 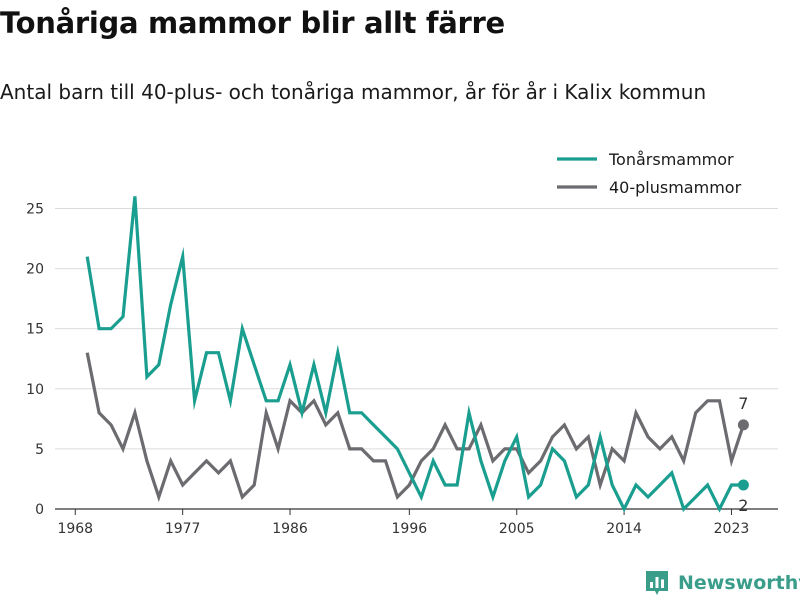 I want to click on x-tick-label: 2014, so click(x=624, y=529).